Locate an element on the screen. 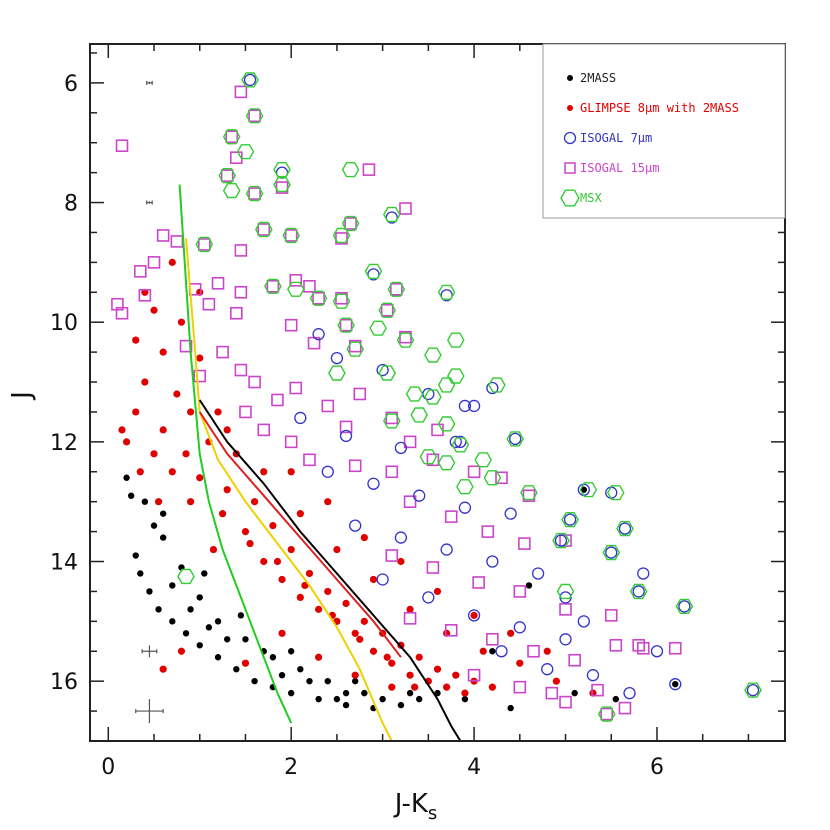 This screenshot has width=830, height=830. y-tick-label: 14 is located at coordinates (64, 563).